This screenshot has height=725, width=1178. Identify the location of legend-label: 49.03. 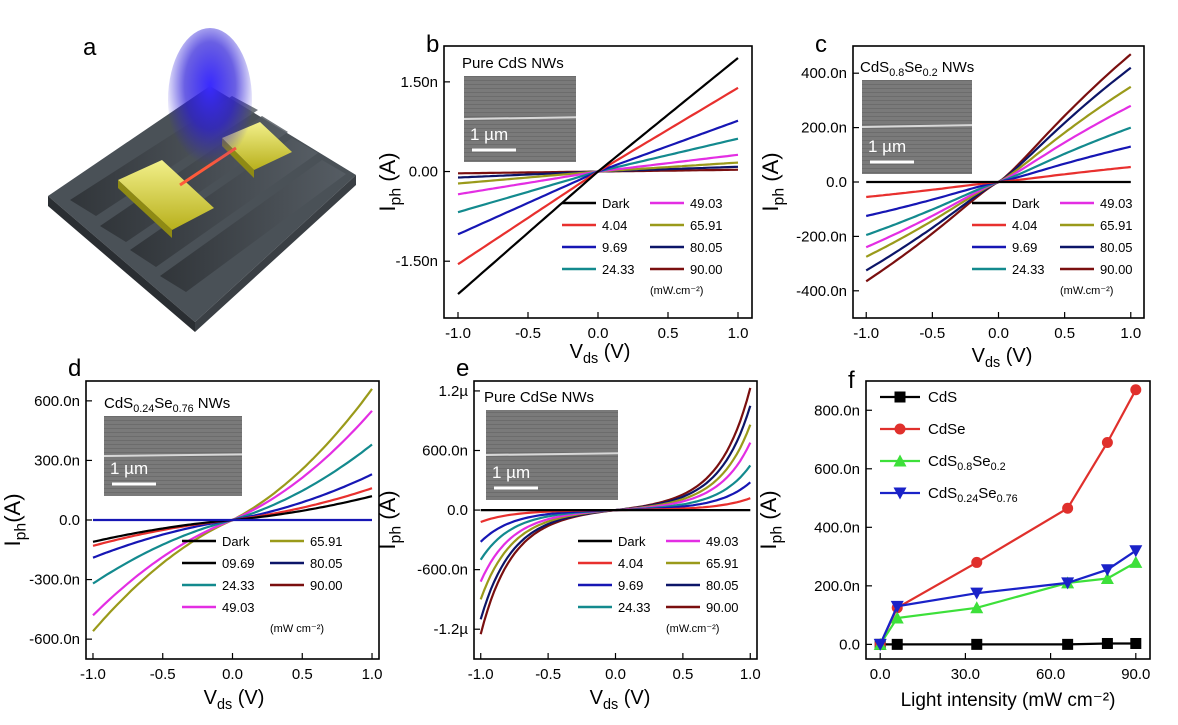
(238, 607).